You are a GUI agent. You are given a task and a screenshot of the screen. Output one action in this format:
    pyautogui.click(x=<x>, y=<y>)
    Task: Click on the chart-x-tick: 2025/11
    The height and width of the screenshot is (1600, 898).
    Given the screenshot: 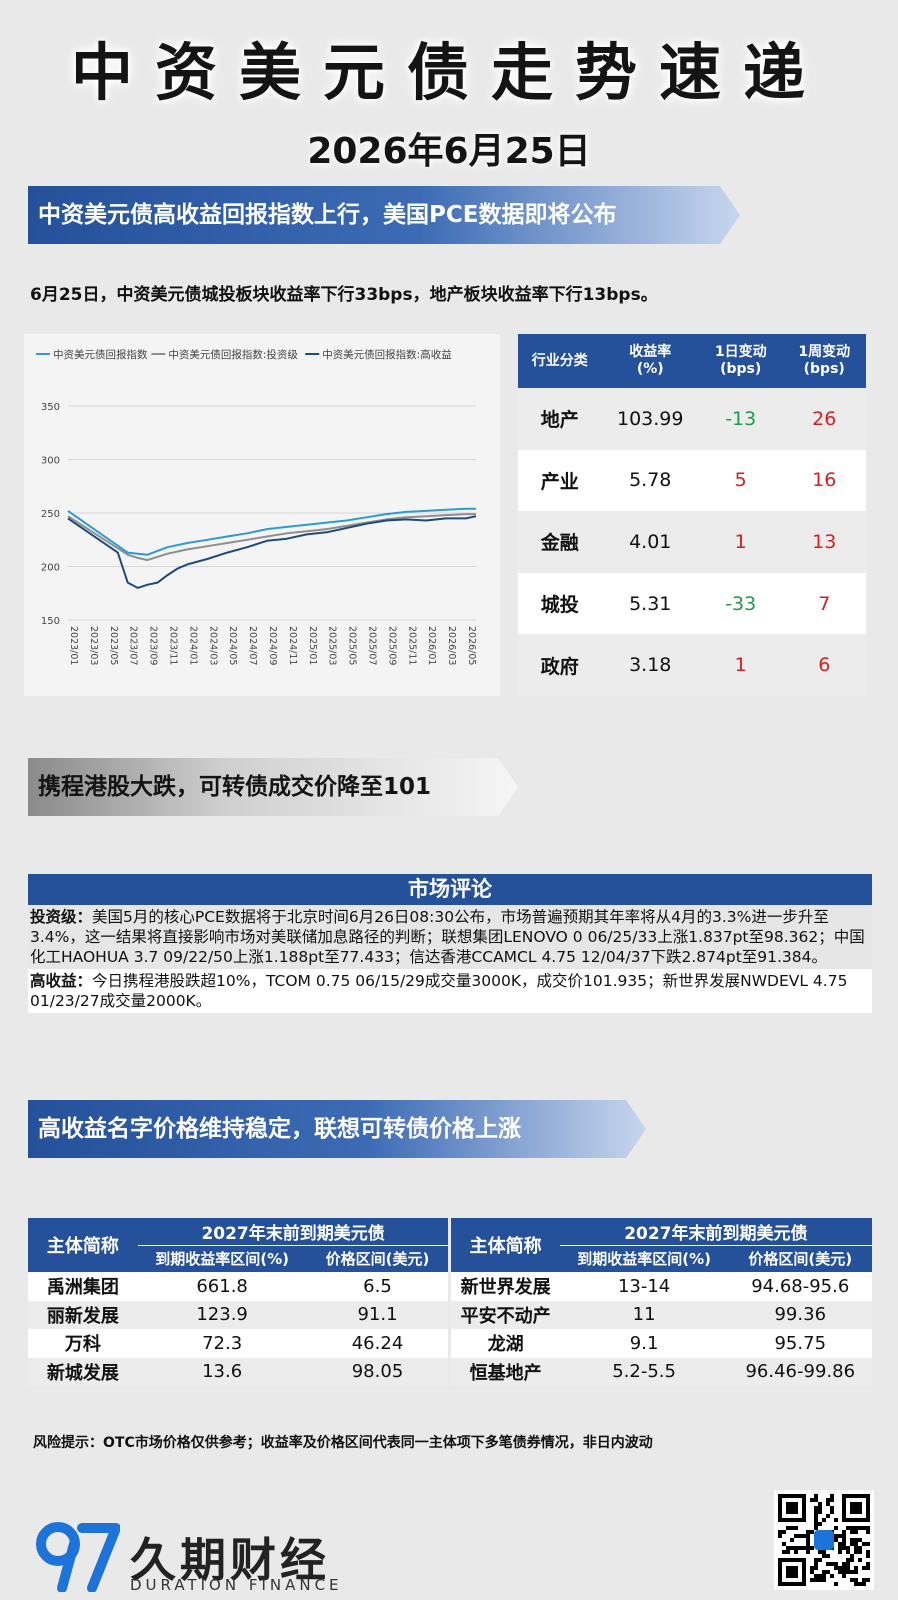 What is the action you would take?
    pyautogui.click(x=411, y=645)
    